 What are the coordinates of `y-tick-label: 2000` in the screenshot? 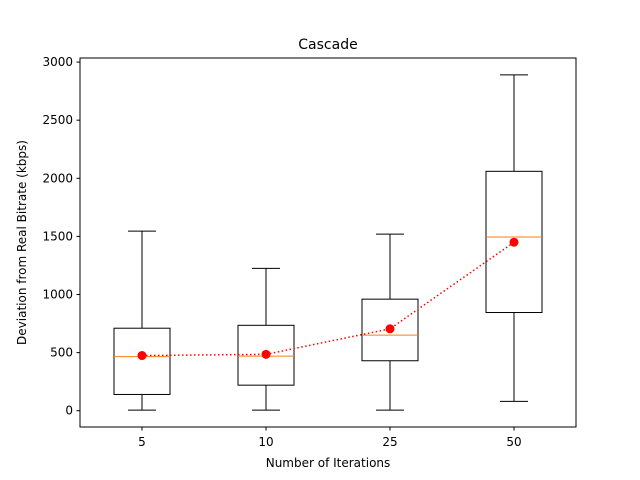 It's located at (57, 178).